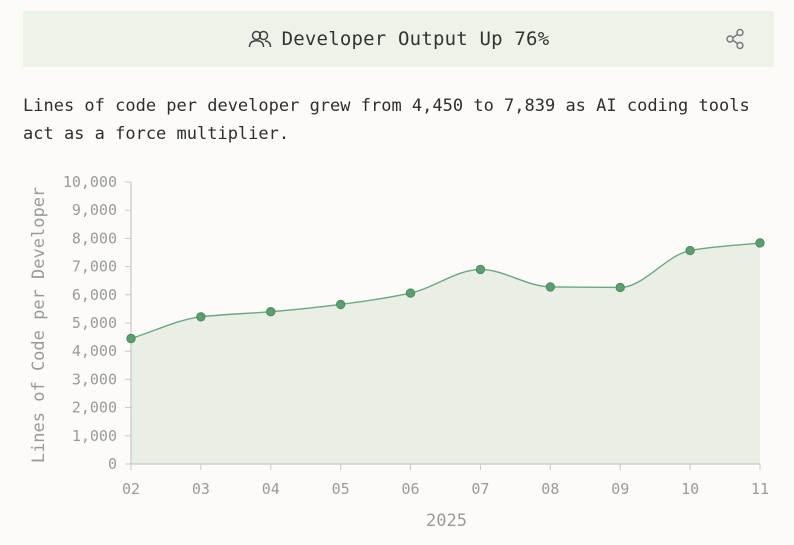  What do you see at coordinates (94, 351) in the screenshot?
I see `y-tick-label: 4,000` at bounding box center [94, 351].